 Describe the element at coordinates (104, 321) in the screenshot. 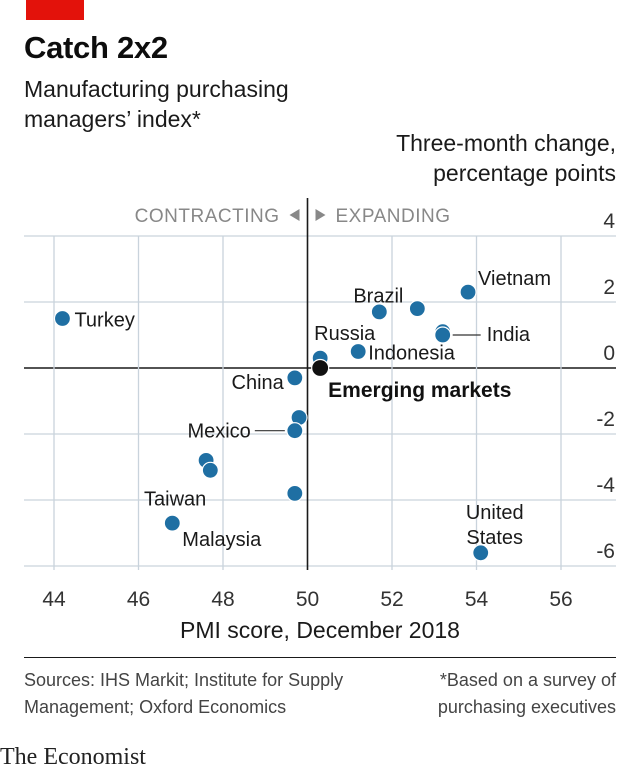

I see `point-label-turkey: Turkey` at that location.